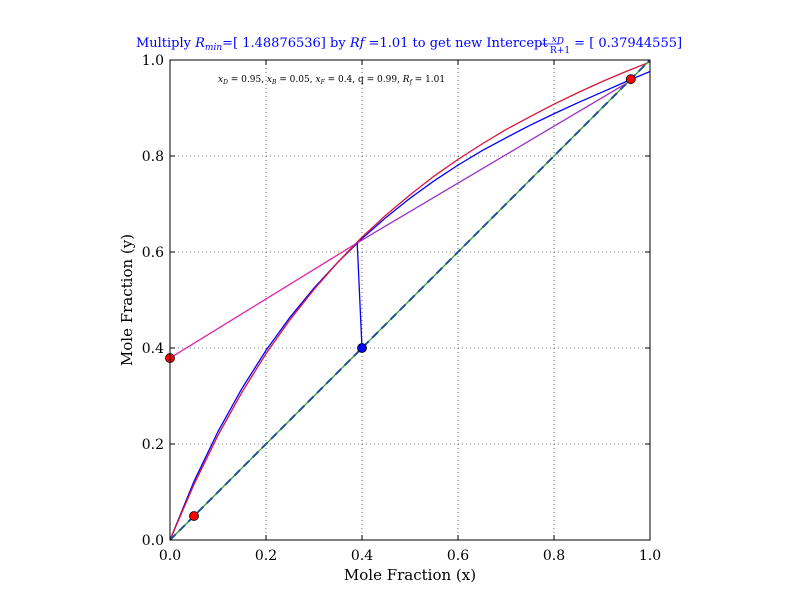 The image size is (800, 600). What do you see at coordinates (127, 300) in the screenshot?
I see `y-axis-label: Mole Fraction (y)` at bounding box center [127, 300].